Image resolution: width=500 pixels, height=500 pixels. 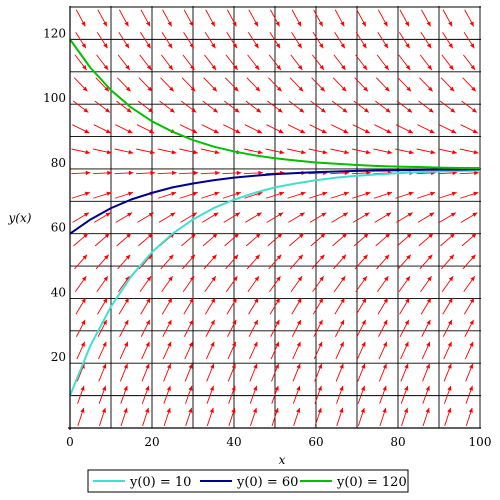 What do you see at coordinates (249, 482) in the screenshot?
I see `legend-entry-2: y(0) = 60` at bounding box center [249, 482].